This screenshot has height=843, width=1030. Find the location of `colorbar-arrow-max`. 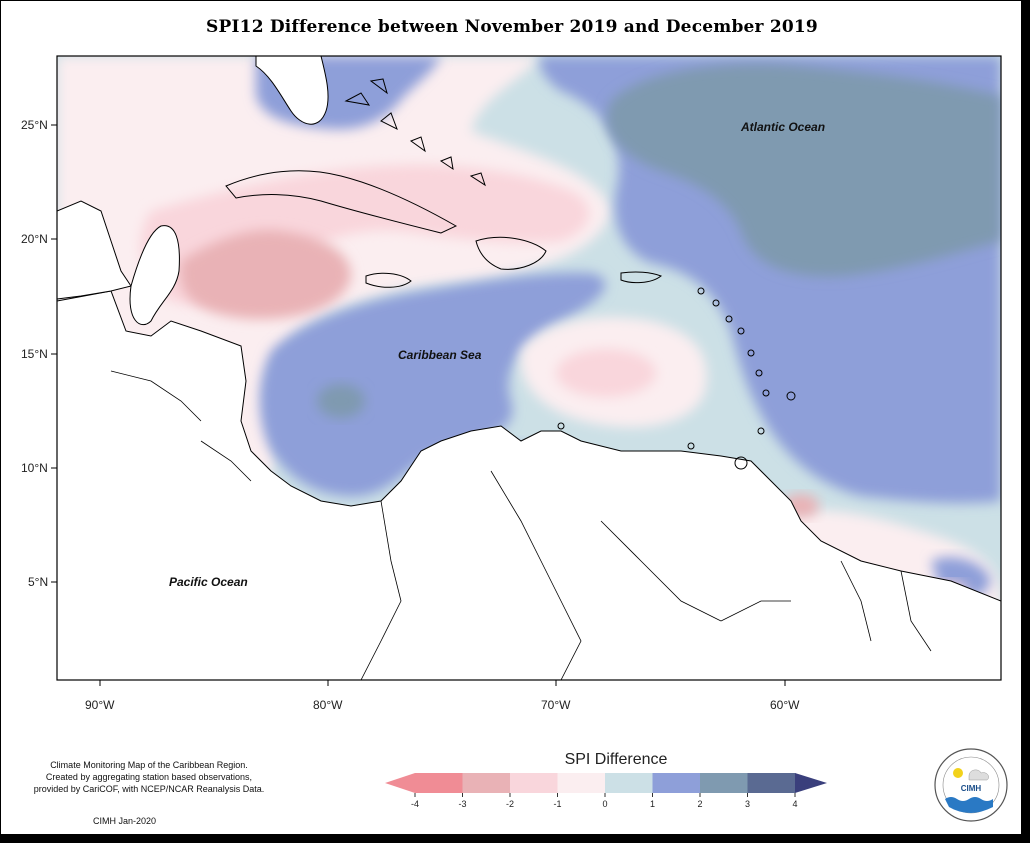

colorbar-arrow-max is located at coordinates (811, 783).